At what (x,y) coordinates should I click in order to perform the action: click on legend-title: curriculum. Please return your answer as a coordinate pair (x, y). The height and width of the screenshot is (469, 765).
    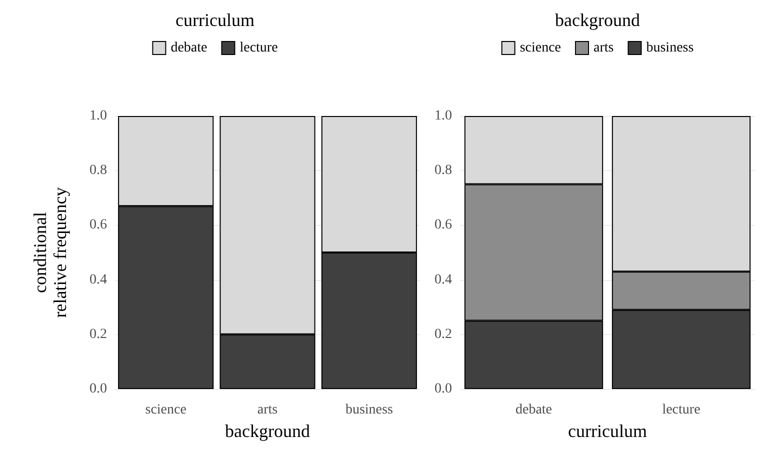
    Looking at the image, I should click on (215, 20).